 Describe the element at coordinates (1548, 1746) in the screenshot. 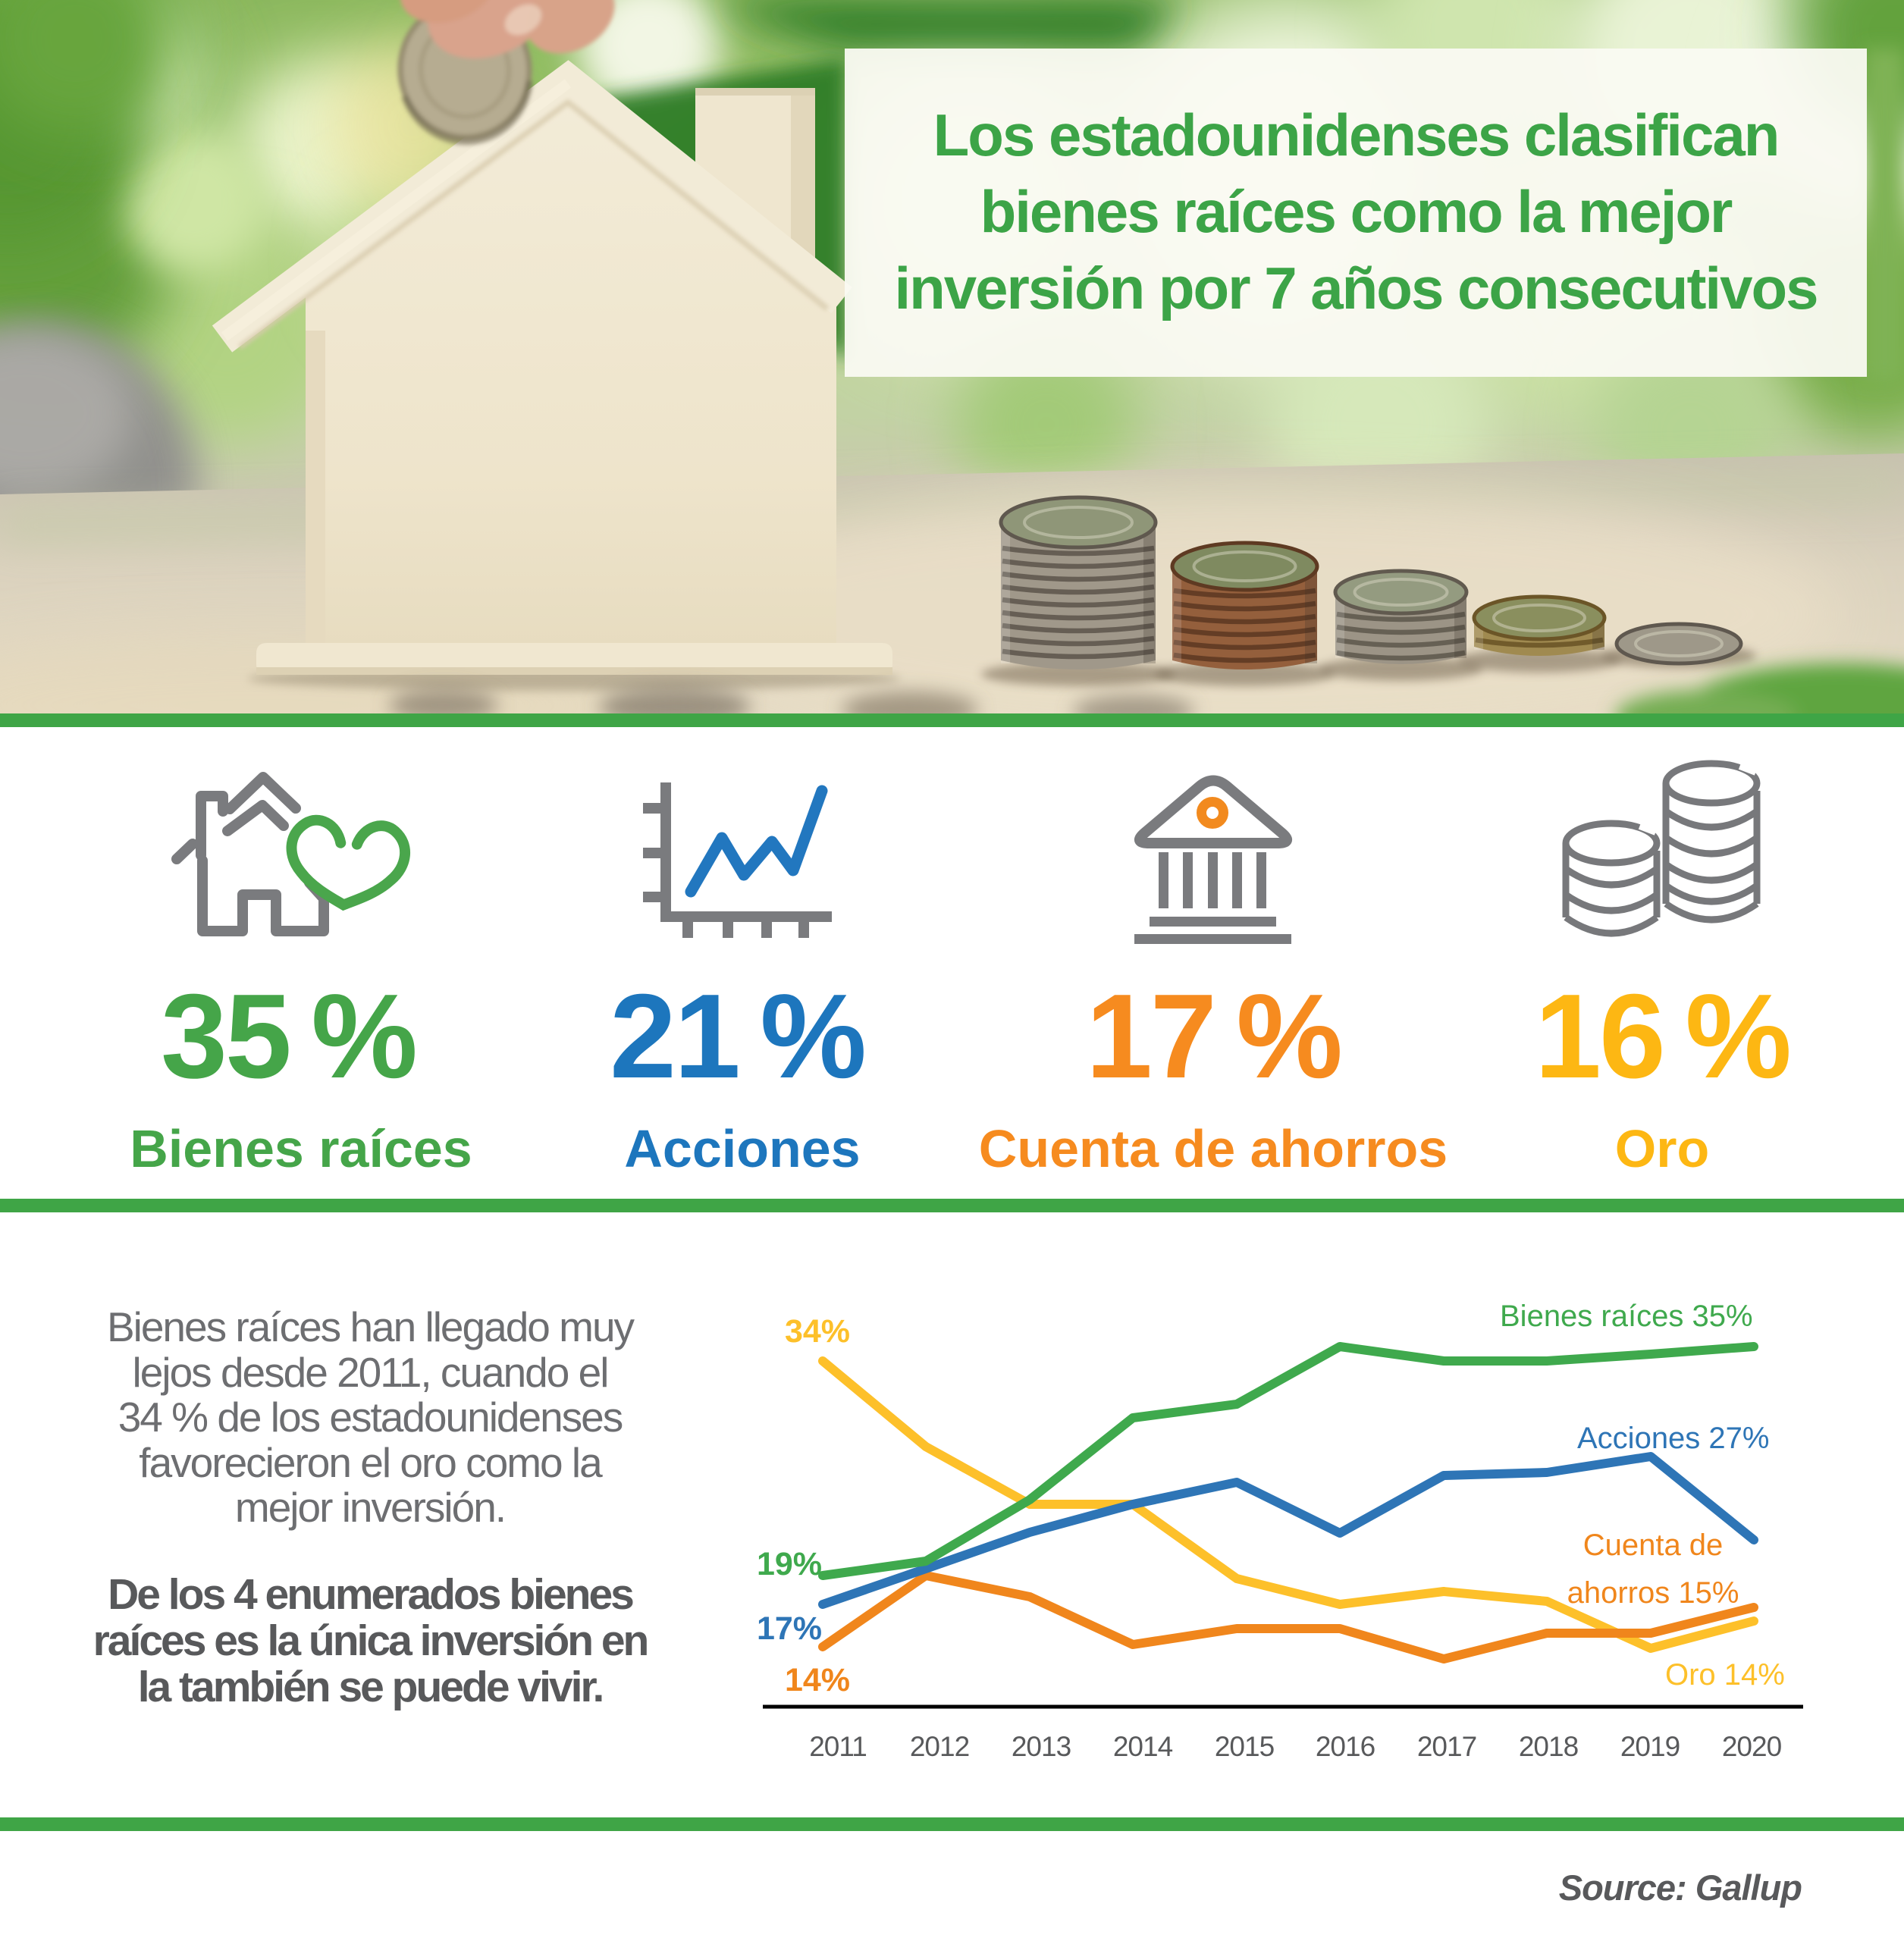

I see `svg-text: 2018` at that location.